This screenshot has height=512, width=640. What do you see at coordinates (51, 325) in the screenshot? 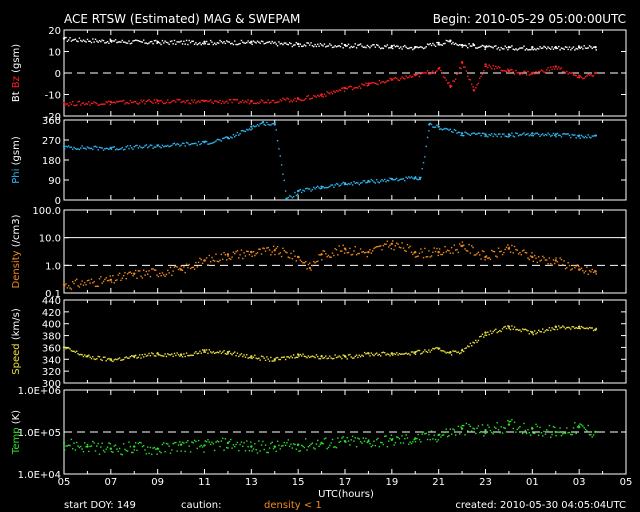
I see `y-tick-label: 400` at bounding box center [51, 325].